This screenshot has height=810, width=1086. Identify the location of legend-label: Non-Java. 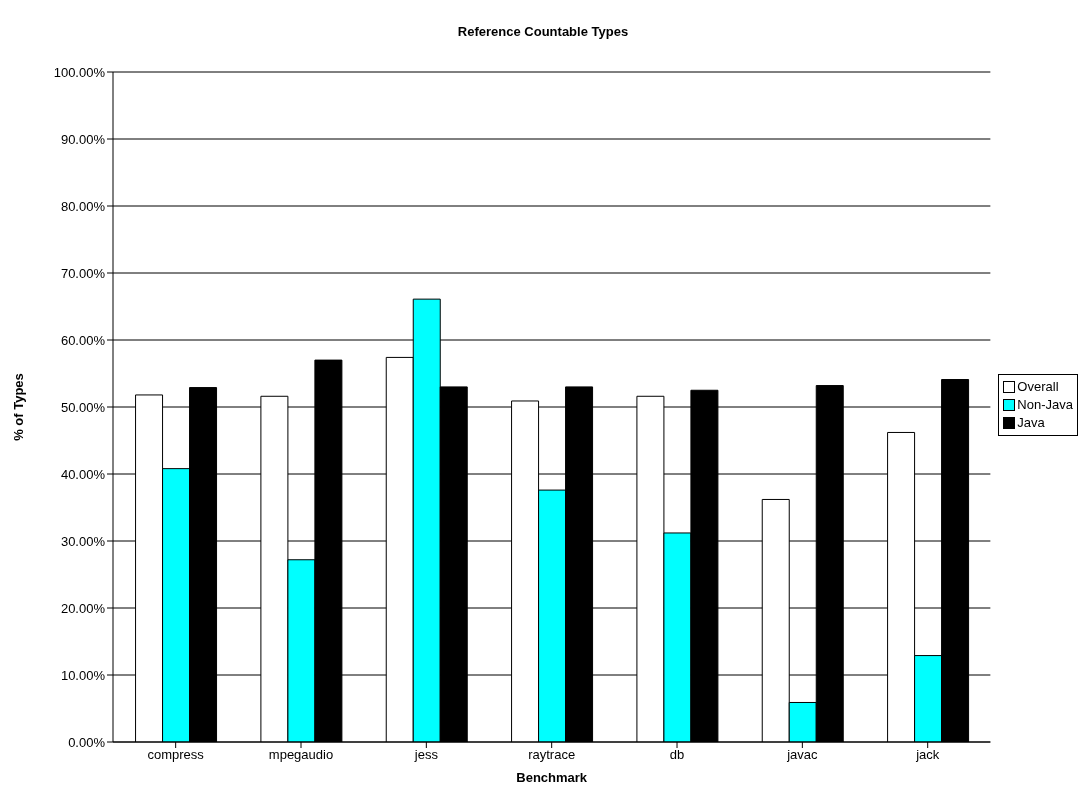
(1045, 405).